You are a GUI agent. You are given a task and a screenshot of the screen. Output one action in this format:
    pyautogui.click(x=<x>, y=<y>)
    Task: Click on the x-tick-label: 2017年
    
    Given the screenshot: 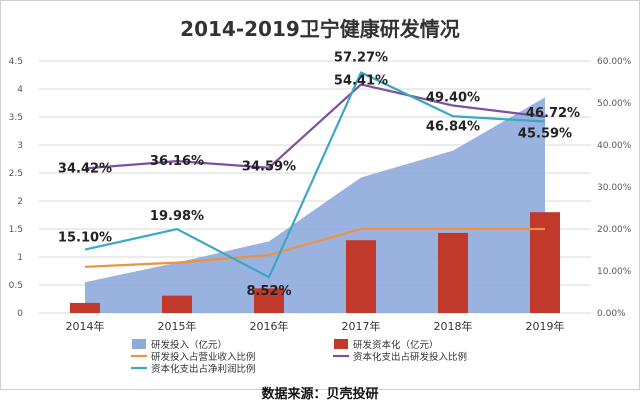 What is the action you would take?
    pyautogui.click(x=361, y=326)
    